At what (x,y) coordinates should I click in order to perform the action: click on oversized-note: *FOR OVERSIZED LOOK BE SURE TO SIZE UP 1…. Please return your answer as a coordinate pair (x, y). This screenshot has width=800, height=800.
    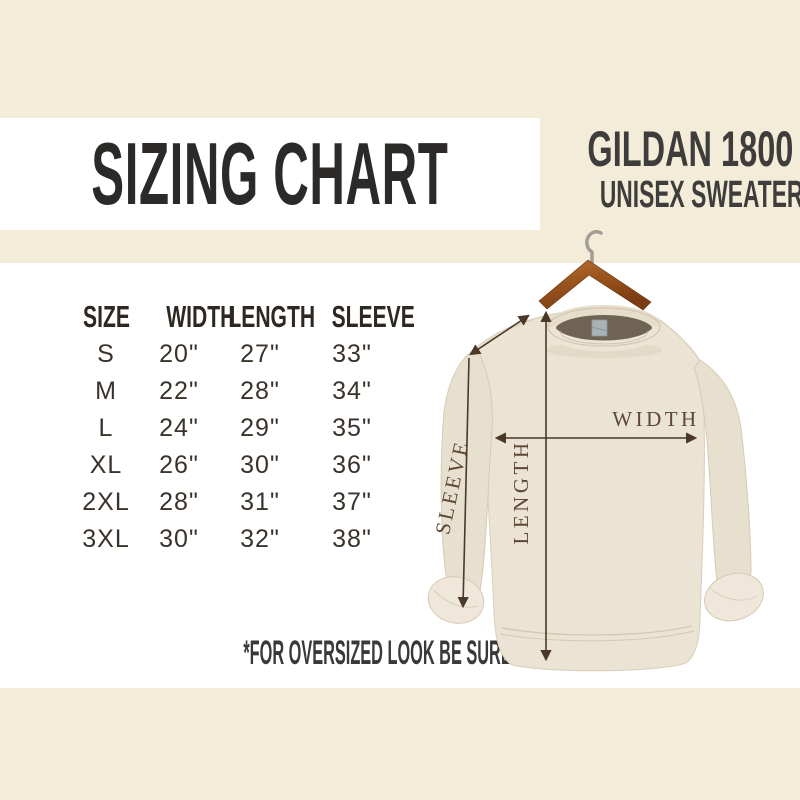
    Looking at the image, I should click on (468, 653).